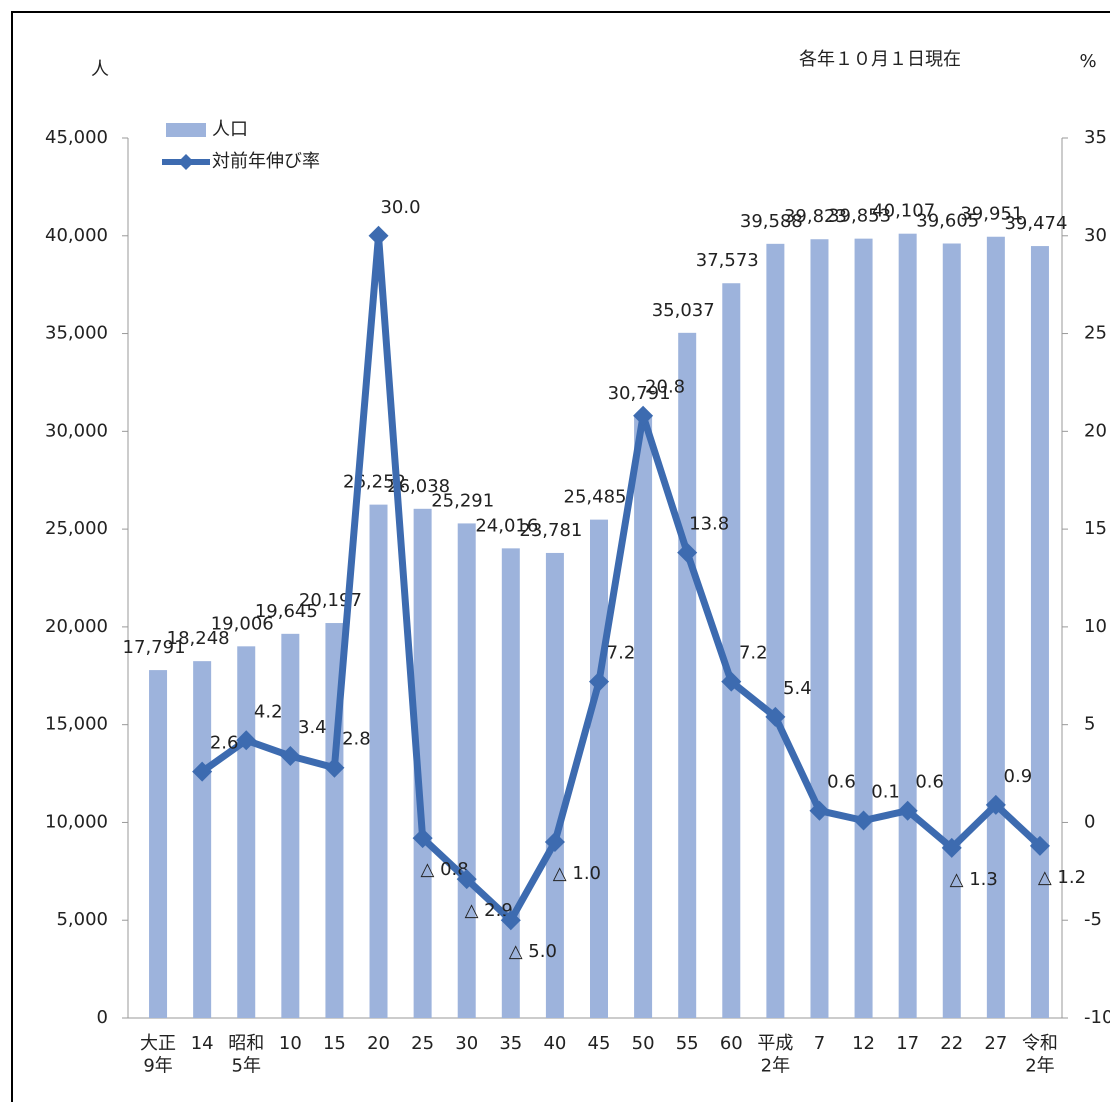  I want to click on line-value-label: 0.6, so click(929, 782).